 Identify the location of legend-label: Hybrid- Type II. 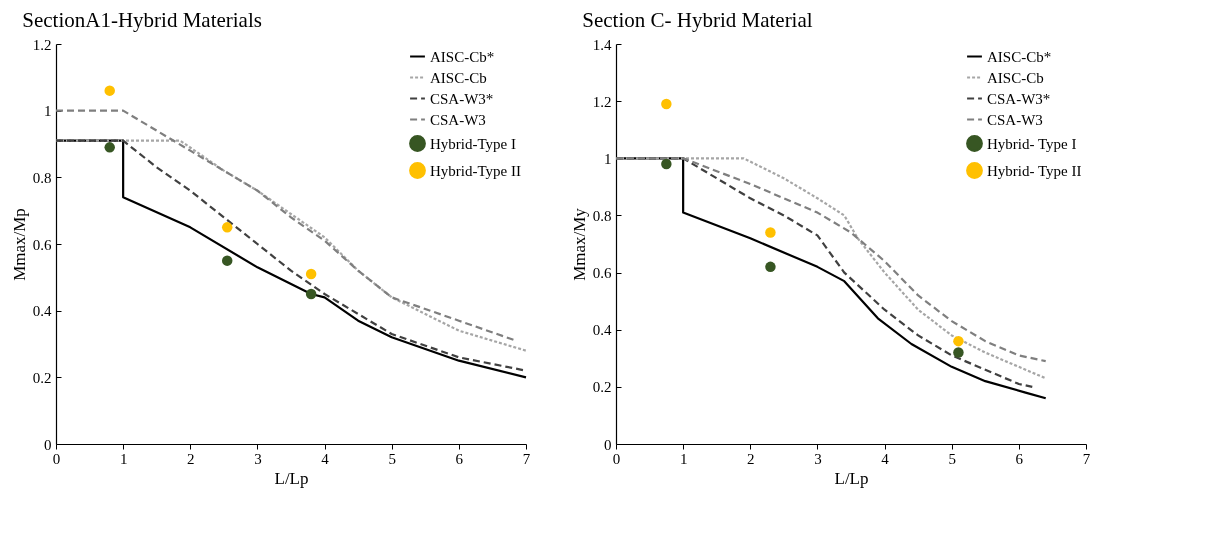
(1034, 170).